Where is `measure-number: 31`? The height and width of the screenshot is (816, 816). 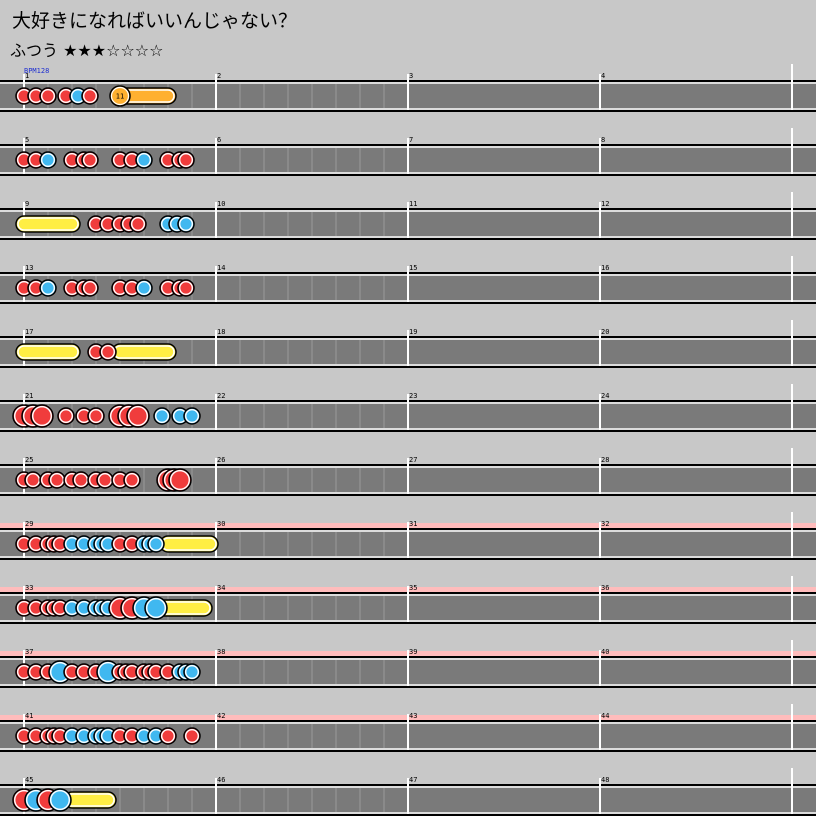
measure-number: 31 is located at coordinates (413, 524).